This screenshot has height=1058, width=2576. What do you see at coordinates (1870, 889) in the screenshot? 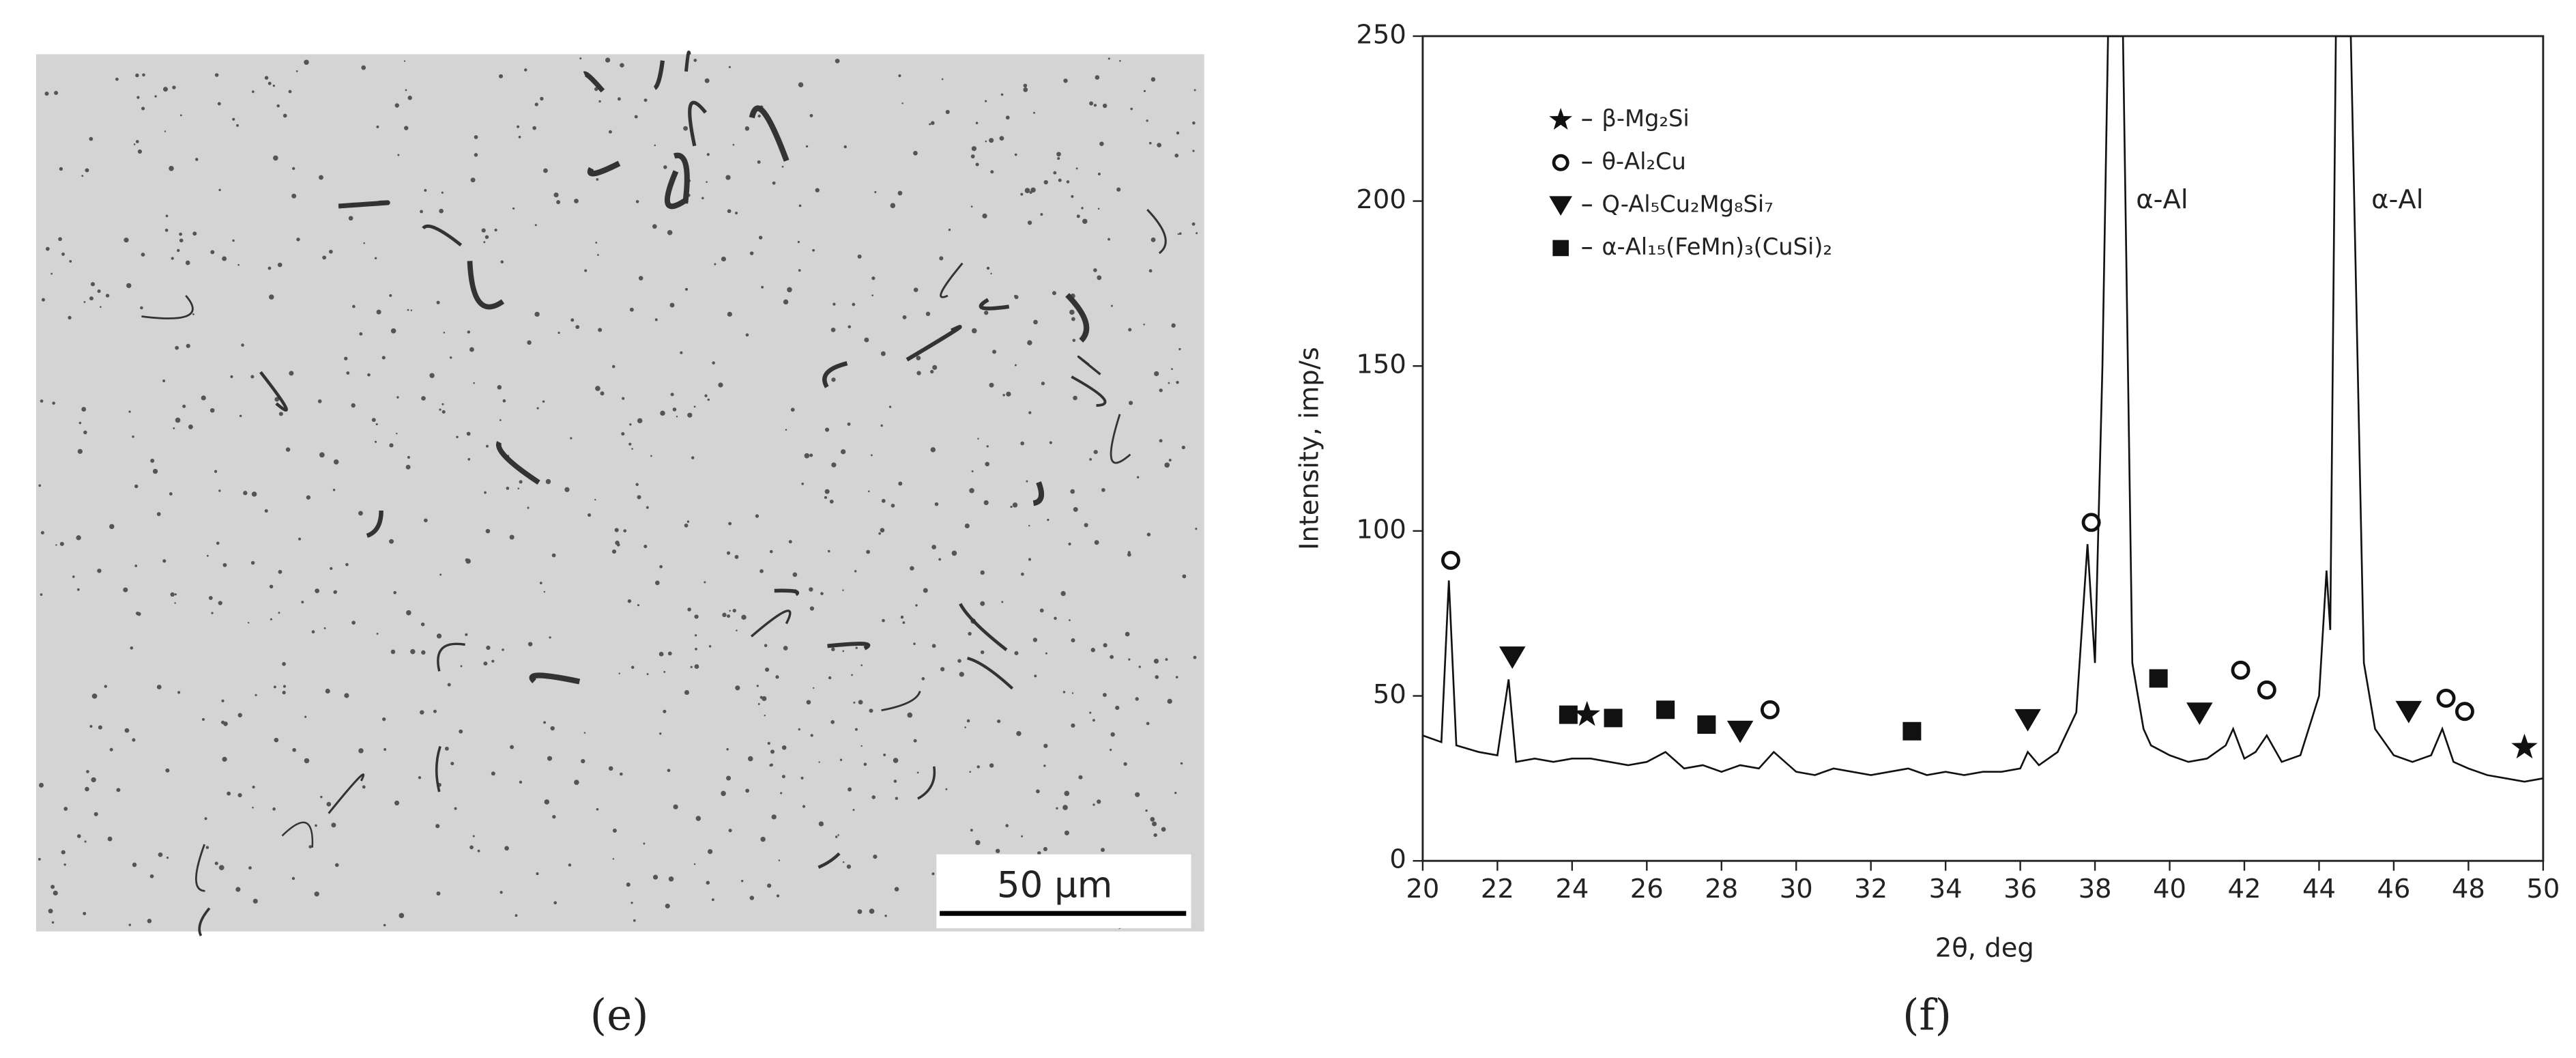
I see `x-tick-label: 32` at bounding box center [1870, 889].